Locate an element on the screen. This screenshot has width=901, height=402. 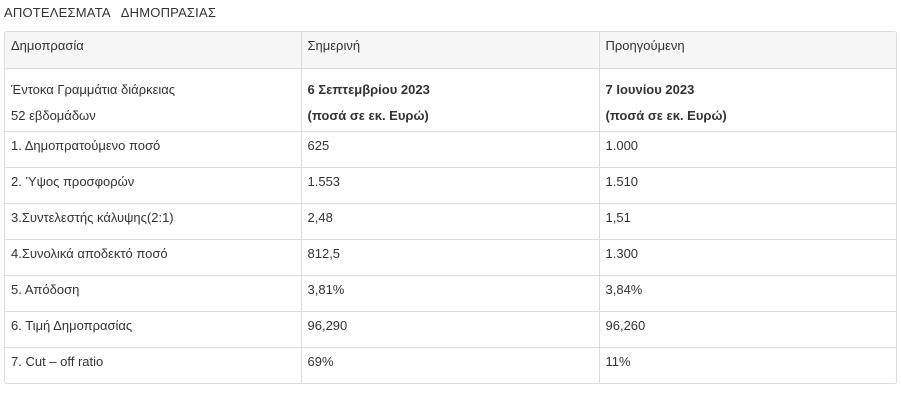
table-row: 7. Cut – off ratio 69% 11% is located at coordinates (450, 365).